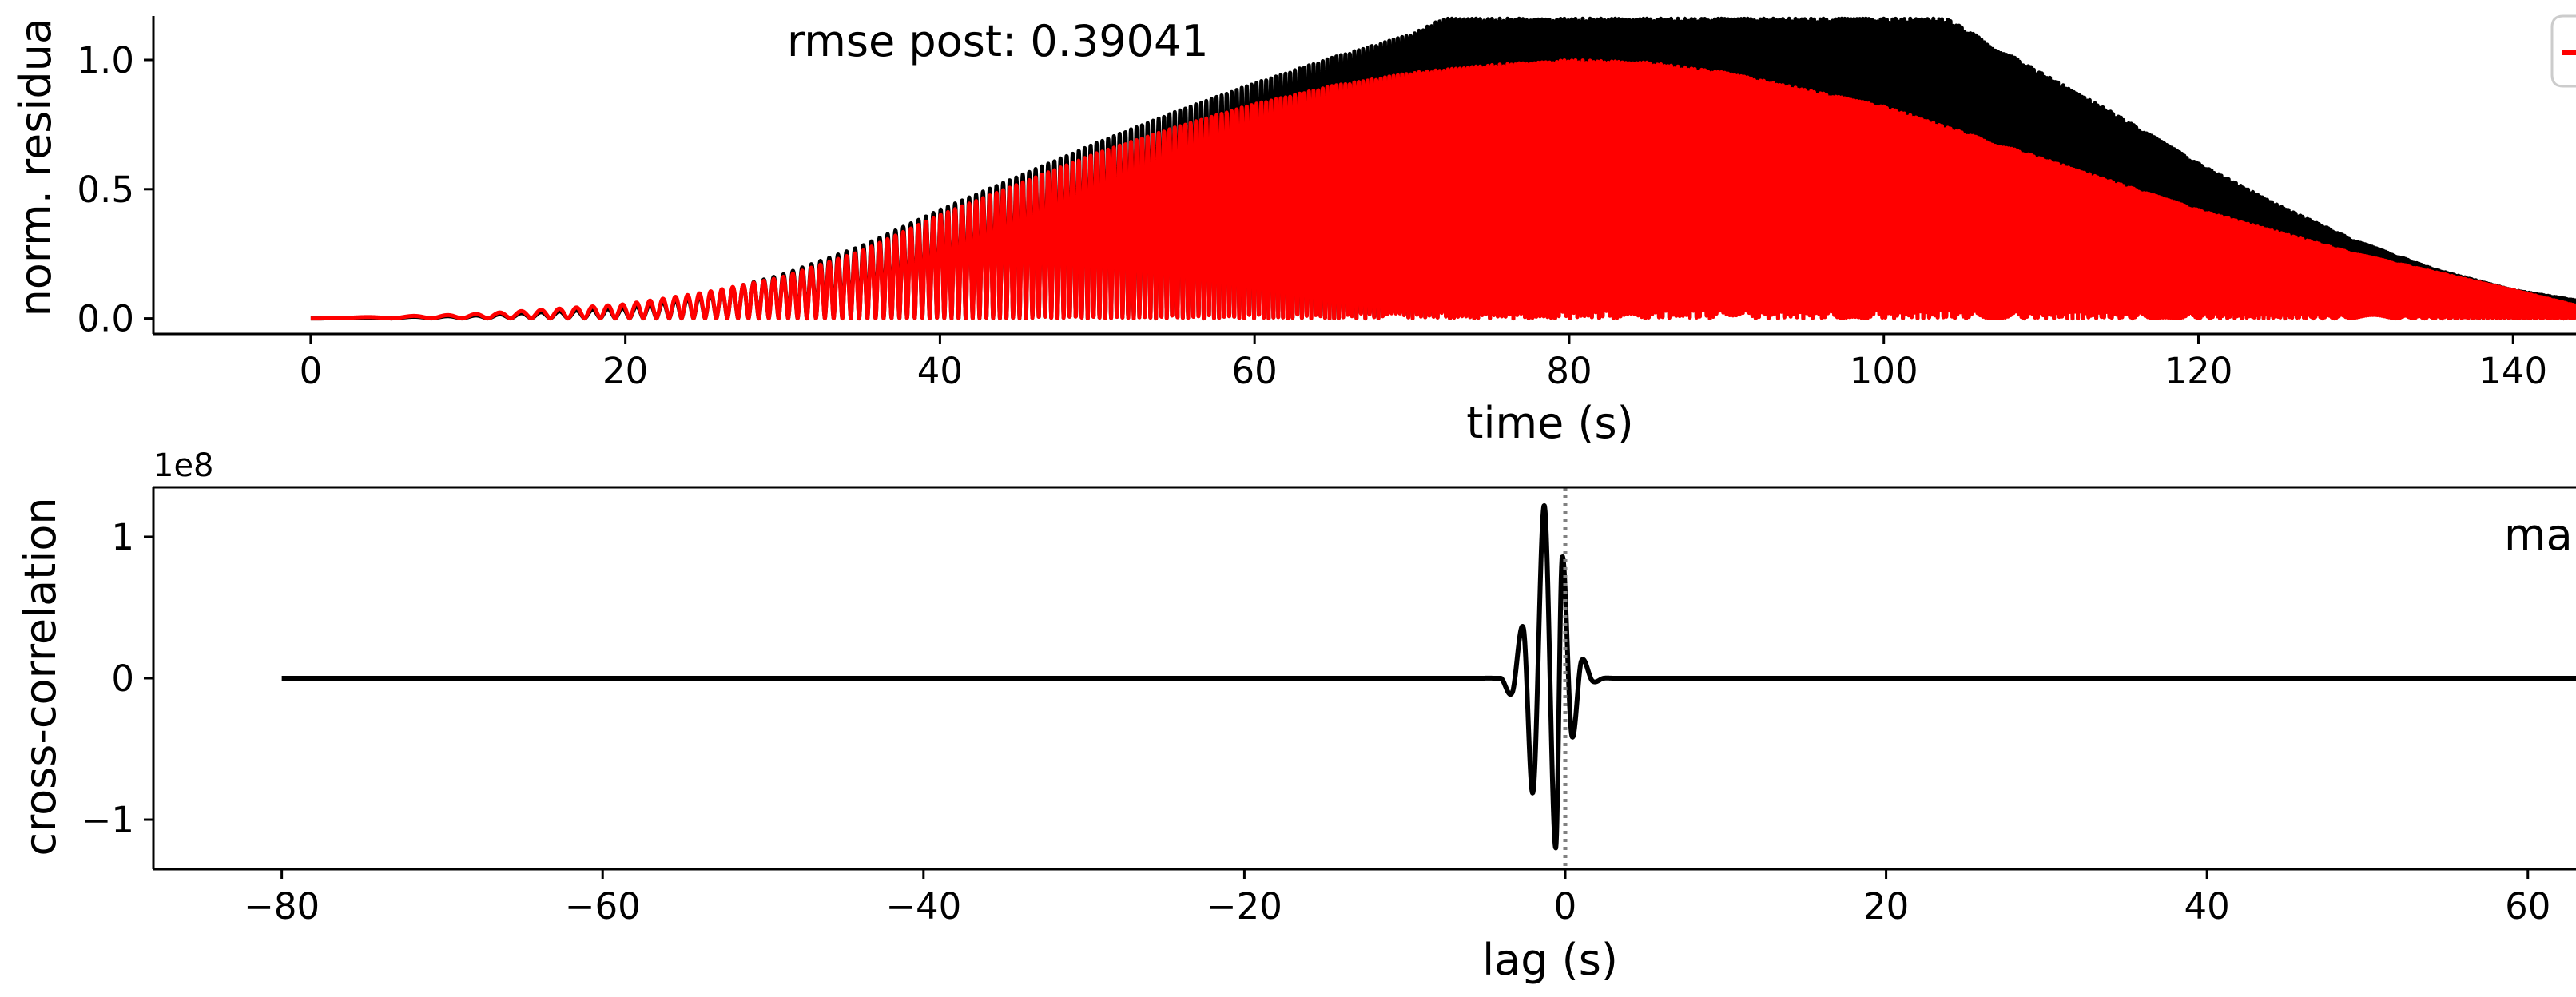 The image size is (2576, 997). Describe the element at coordinates (1423, 363) in the screenshot. I see `x-ticks: 0 20 40 60 80 100 120 140` at that location.